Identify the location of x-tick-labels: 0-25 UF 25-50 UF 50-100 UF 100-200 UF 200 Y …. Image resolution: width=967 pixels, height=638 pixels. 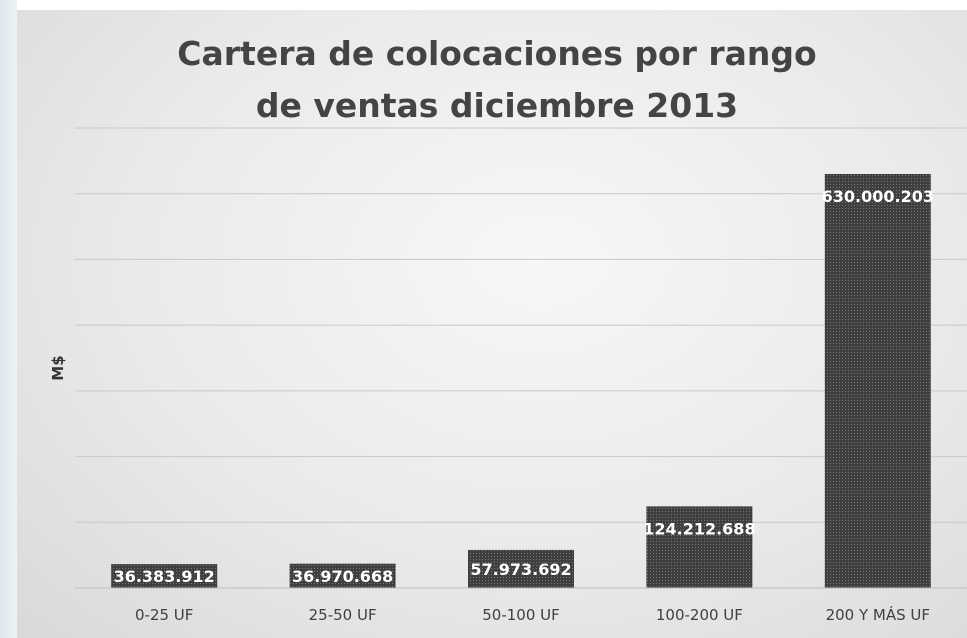
(532, 614).